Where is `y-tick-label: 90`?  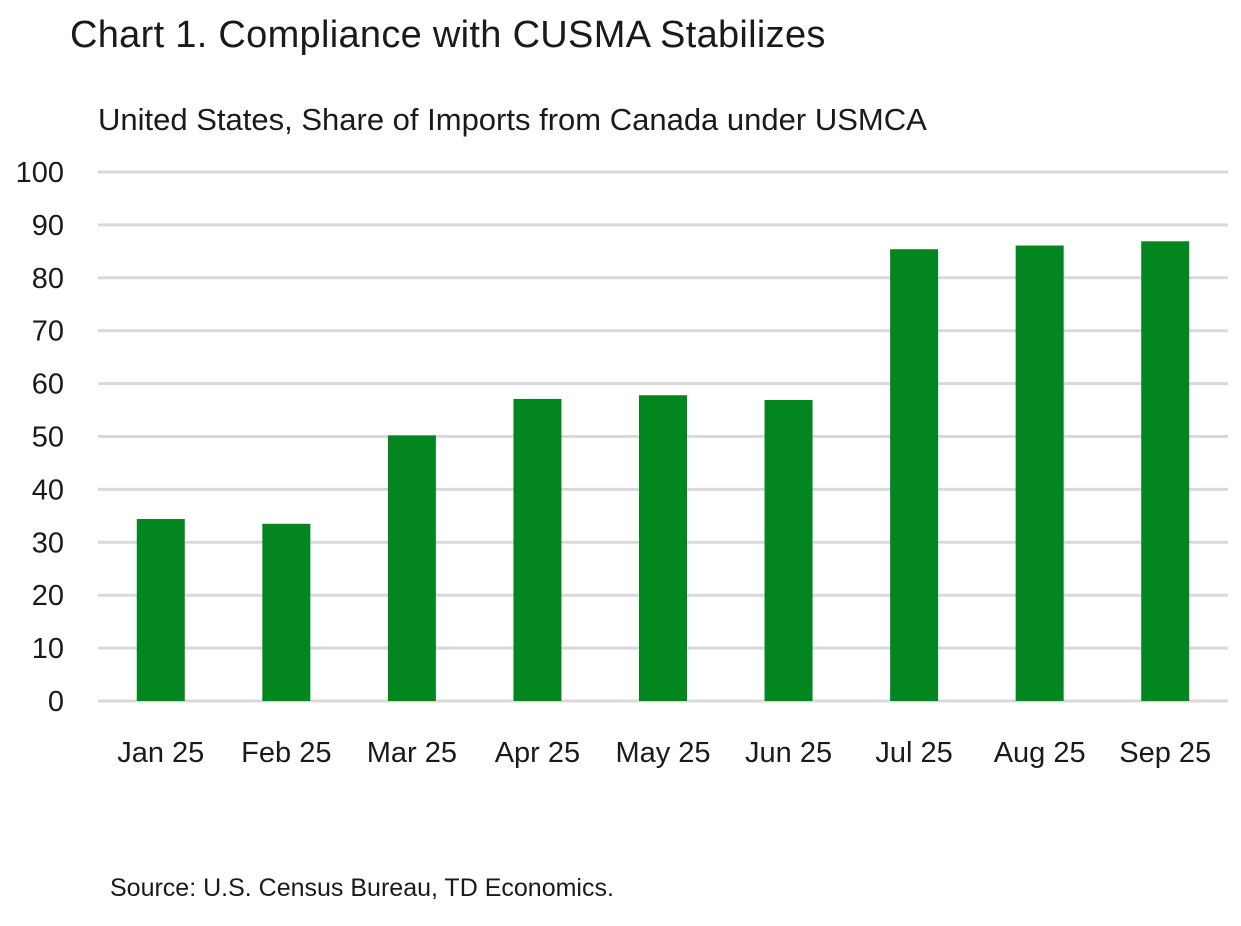
y-tick-label: 90 is located at coordinates (48, 226).